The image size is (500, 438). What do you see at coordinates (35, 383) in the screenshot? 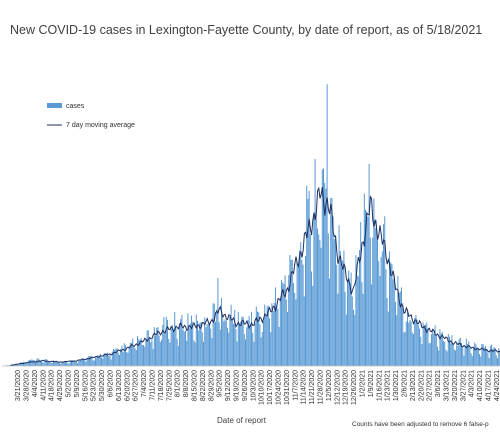
I see `x-tick-label: 4/4/2020` at bounding box center [35, 383].